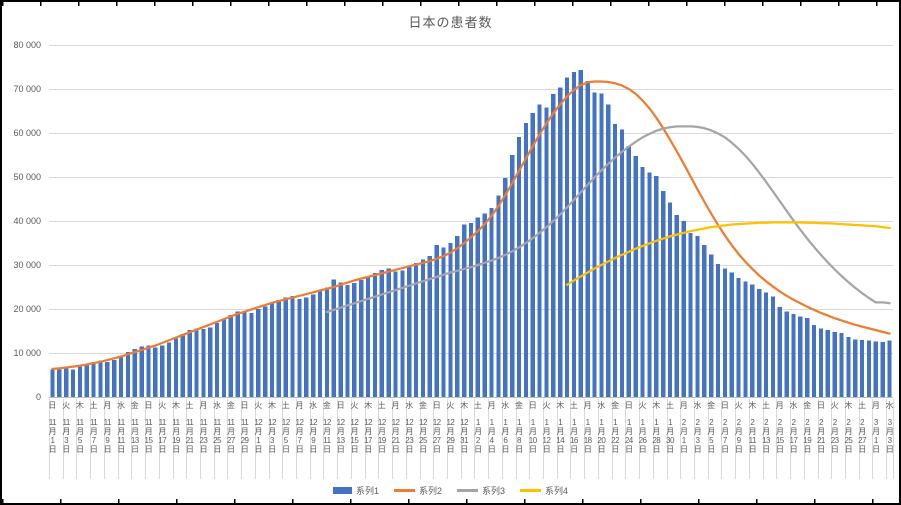 Image resolution: width=901 pixels, height=505 pixels. What do you see at coordinates (780, 427) in the screenshot?
I see `x-tick-label: 月 2 月 15 日` at bounding box center [780, 427].